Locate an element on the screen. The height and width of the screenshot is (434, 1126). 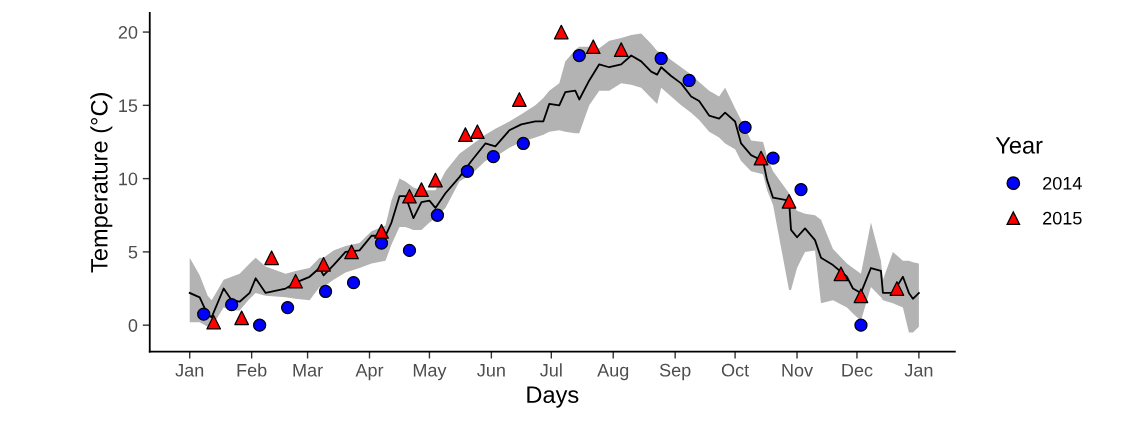
x-tick-label: Jul is located at coordinates (551, 370).